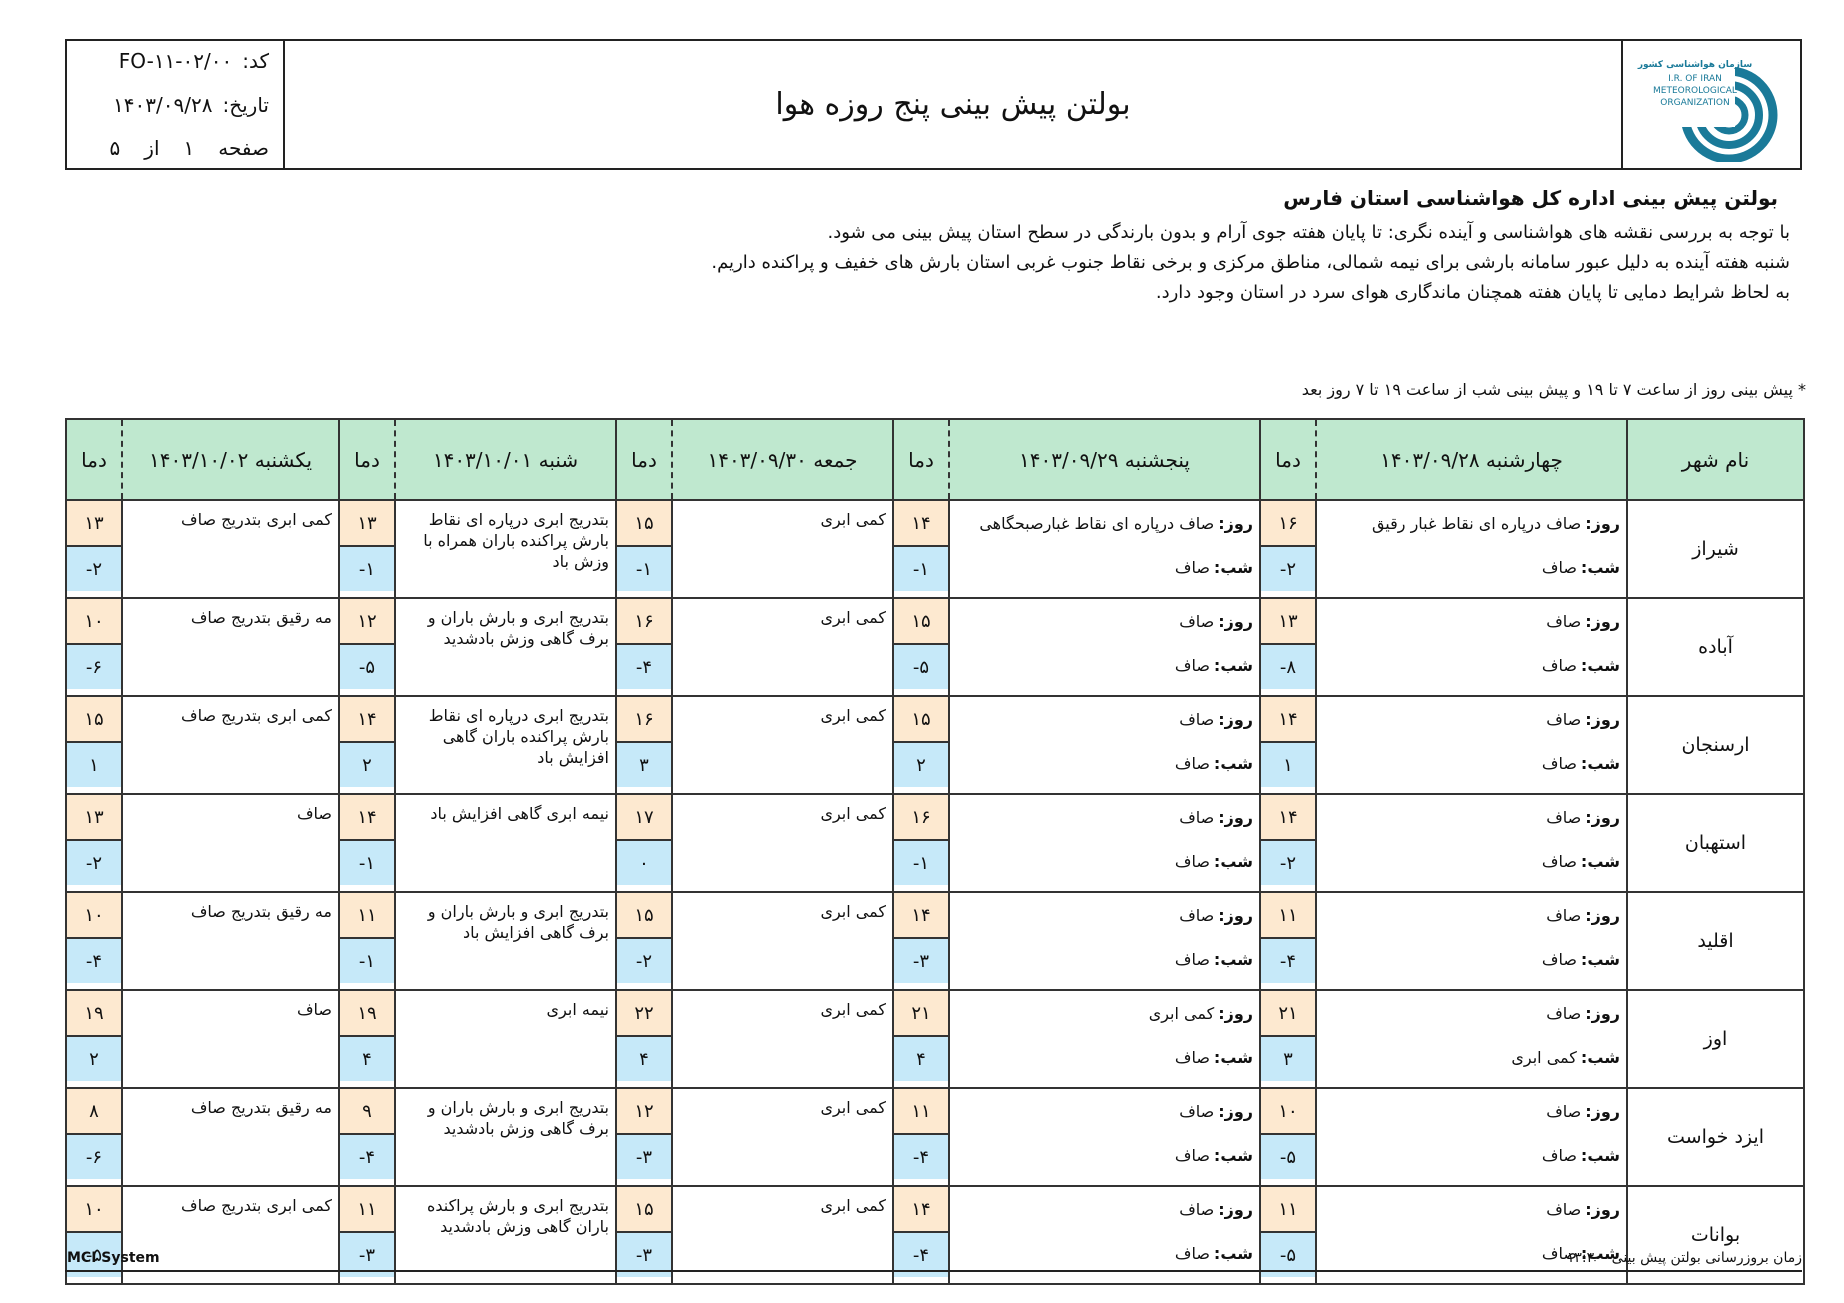 The width and height of the screenshot is (1844, 1303). Describe the element at coordinates (230, 1039) in the screenshot. I see `forecast: صاف` at that location.